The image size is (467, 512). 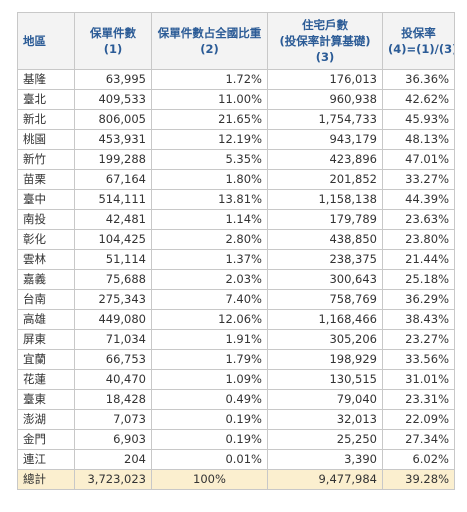 I want to click on table-row: 連江 204 0.01% 3,390 6.02%, so click(x=236, y=459).